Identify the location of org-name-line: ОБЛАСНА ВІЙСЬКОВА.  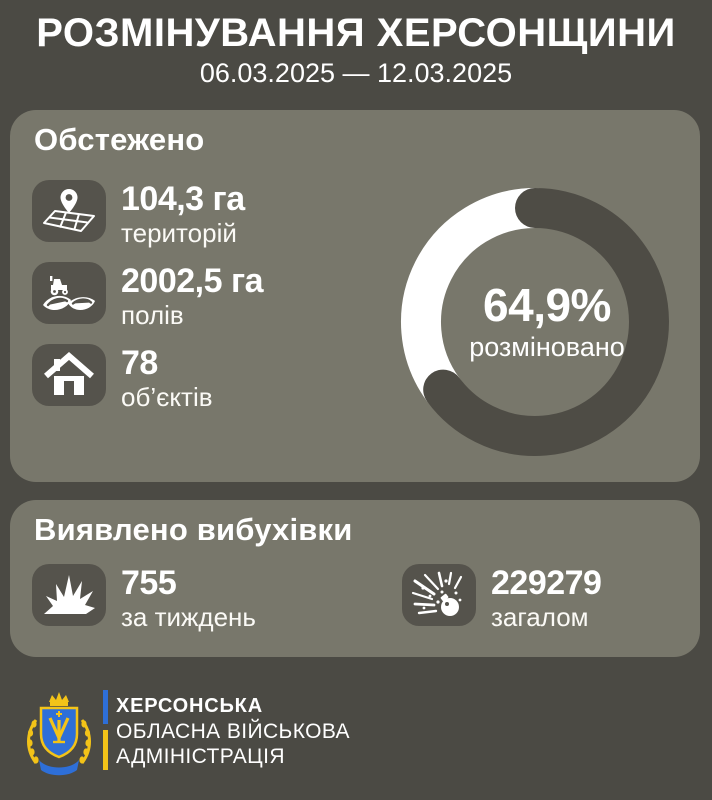
(233, 731).